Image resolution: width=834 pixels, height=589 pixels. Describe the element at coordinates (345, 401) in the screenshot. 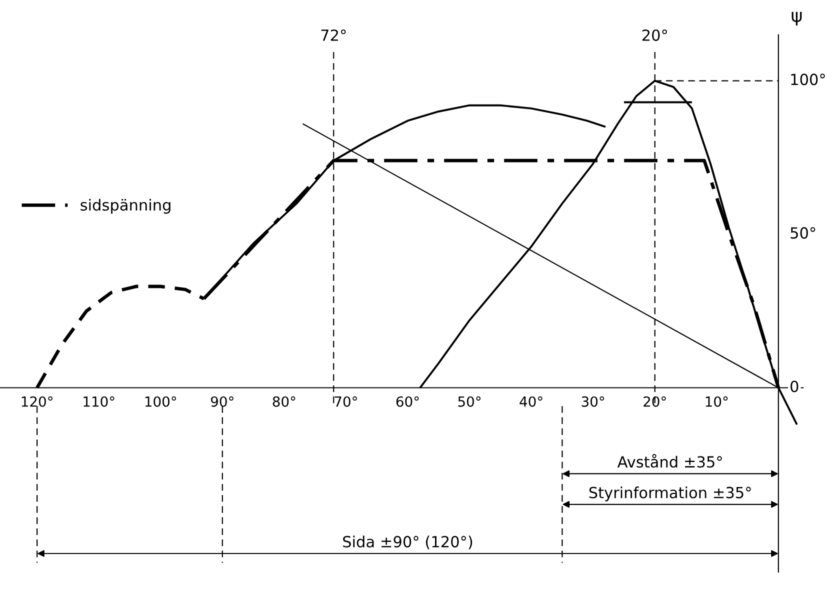

I see `x-tick-label: 70°` at that location.